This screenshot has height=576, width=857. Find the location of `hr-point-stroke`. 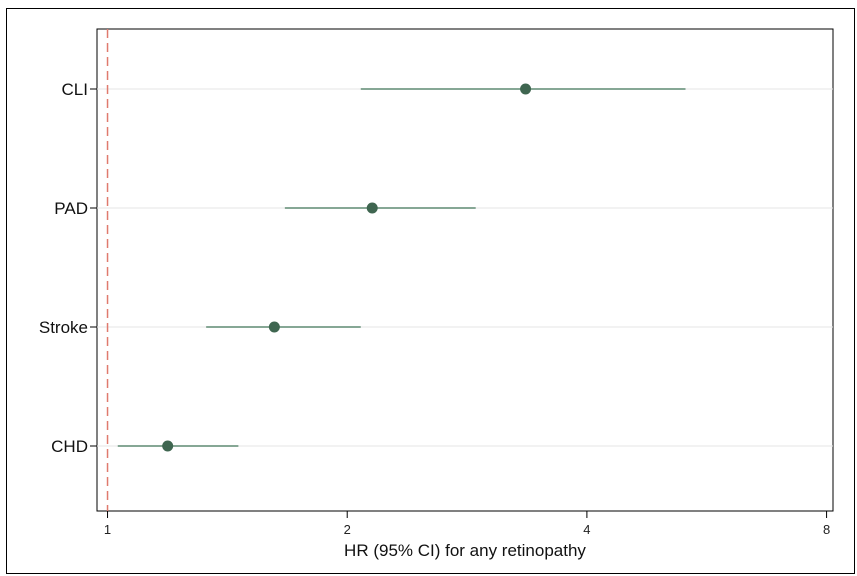

hr-point-stroke is located at coordinates (274, 327).